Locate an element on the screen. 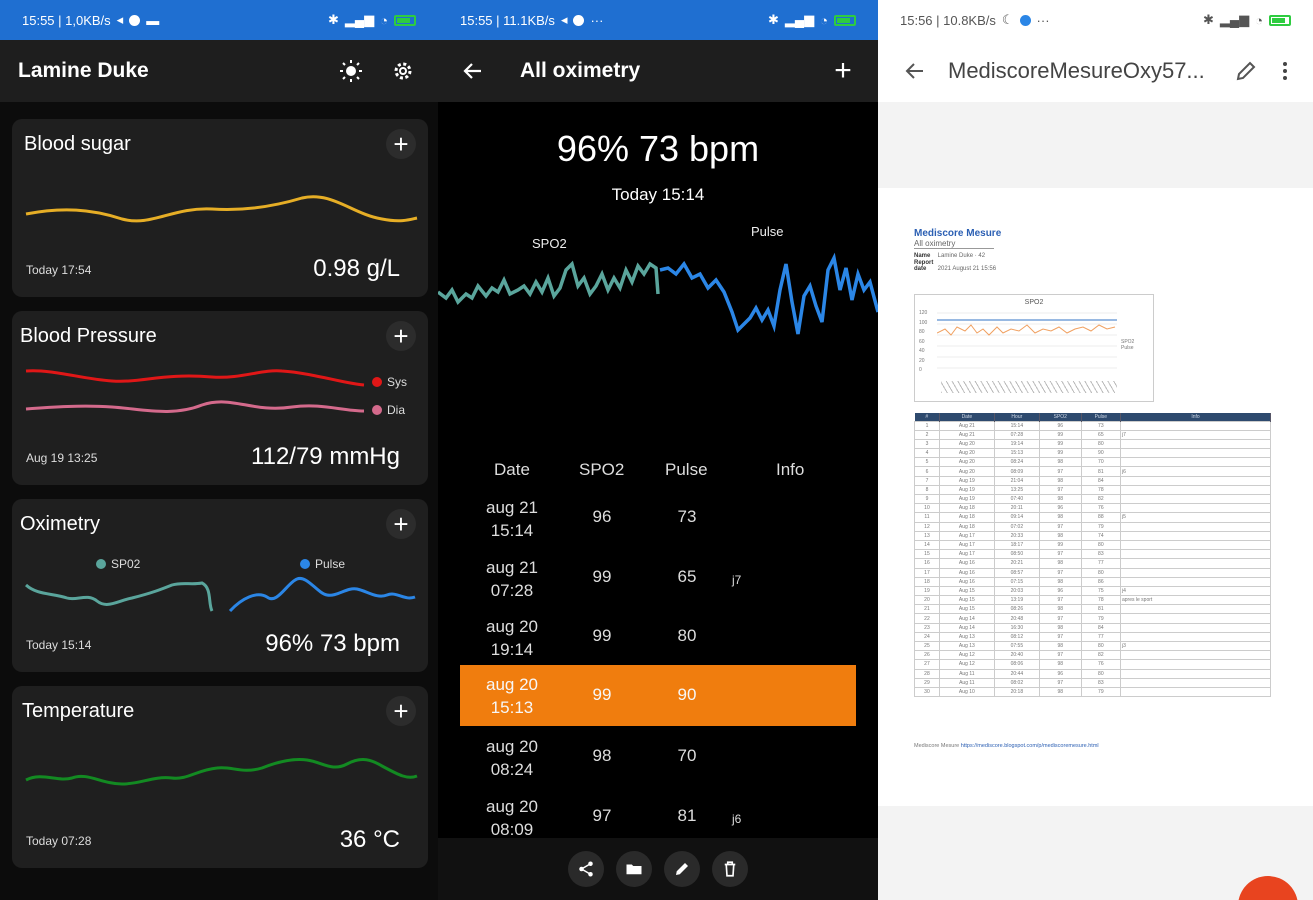 Image resolution: width=1313 pixels, height=900 pixels. doc-footer-prefix: Mediscore Mesure is located at coordinates (937, 746).